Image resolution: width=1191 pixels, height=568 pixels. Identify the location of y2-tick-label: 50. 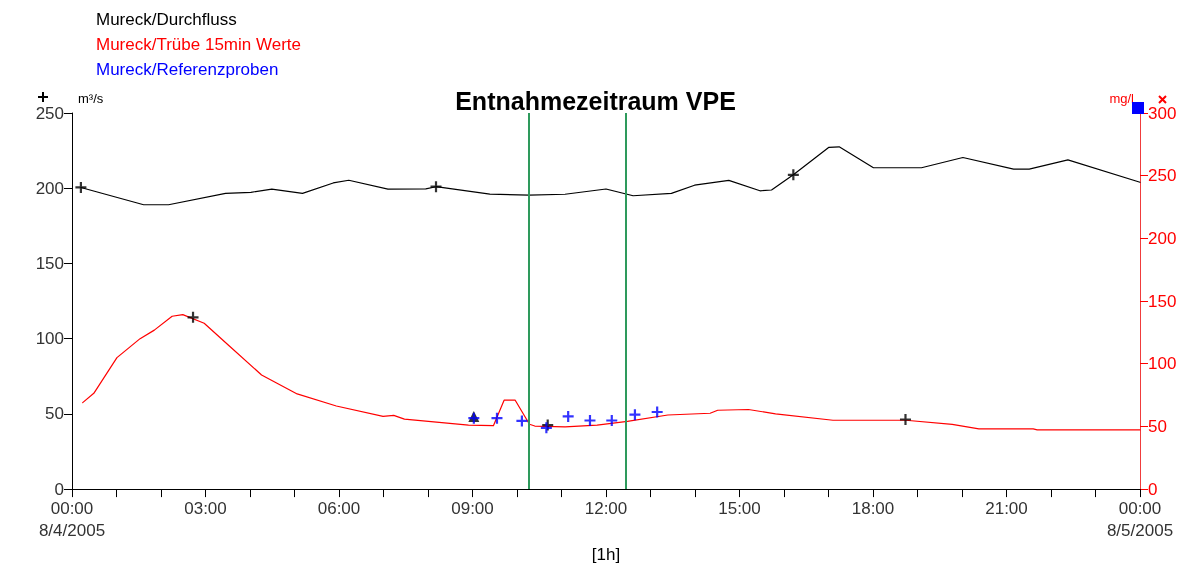
(1157, 426).